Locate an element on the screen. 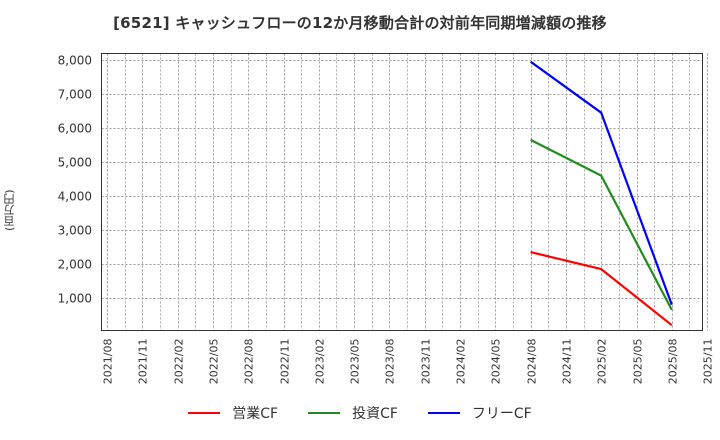  y-tick-label: 5,000 is located at coordinates (75, 163).